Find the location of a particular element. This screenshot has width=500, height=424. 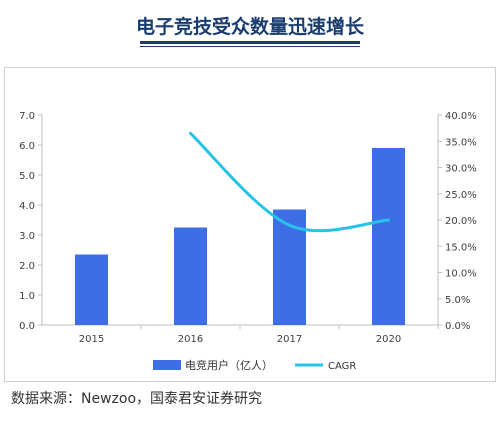

right-tick-label: 40.0% is located at coordinates (461, 116).